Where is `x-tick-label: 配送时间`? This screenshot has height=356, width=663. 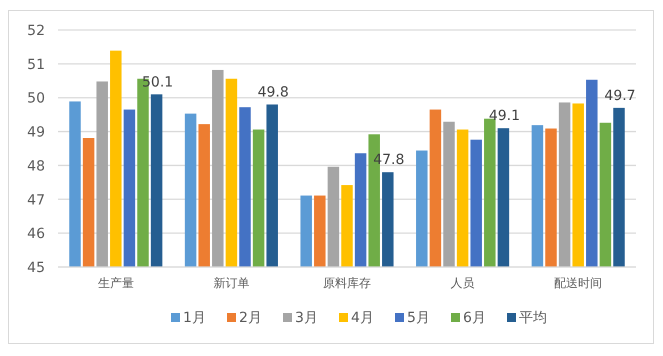 x-tick-label: 配送时间 is located at coordinates (578, 283).